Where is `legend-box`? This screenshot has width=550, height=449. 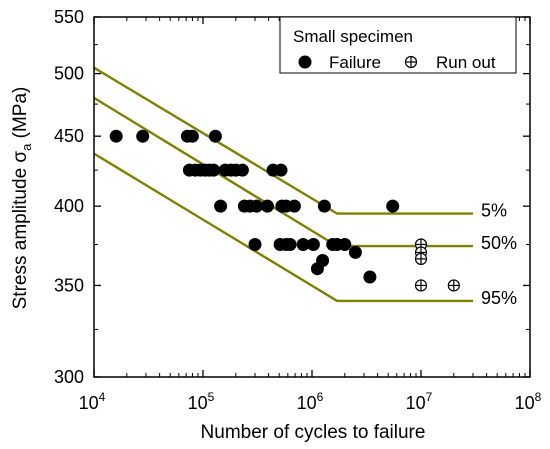
legend-box is located at coordinates (398, 45).